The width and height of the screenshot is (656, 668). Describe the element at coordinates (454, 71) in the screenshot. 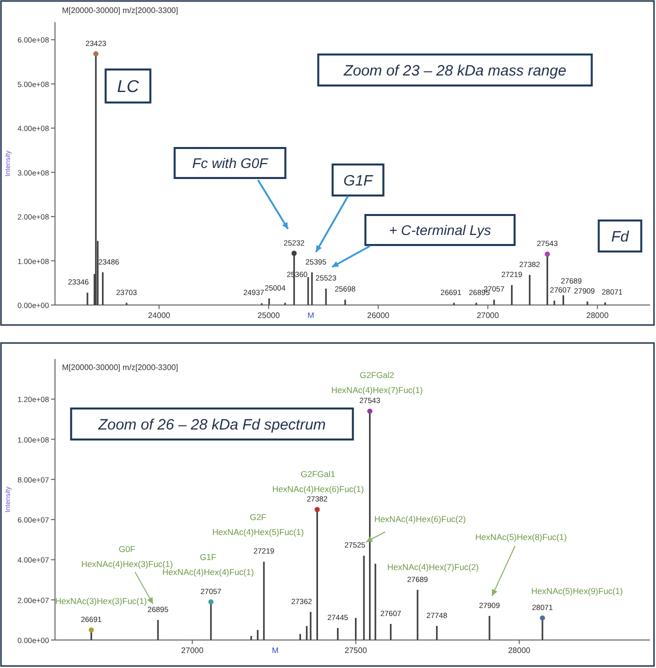

I see `annotation: Zoom of 23 – 28 kDa mass range` at that location.